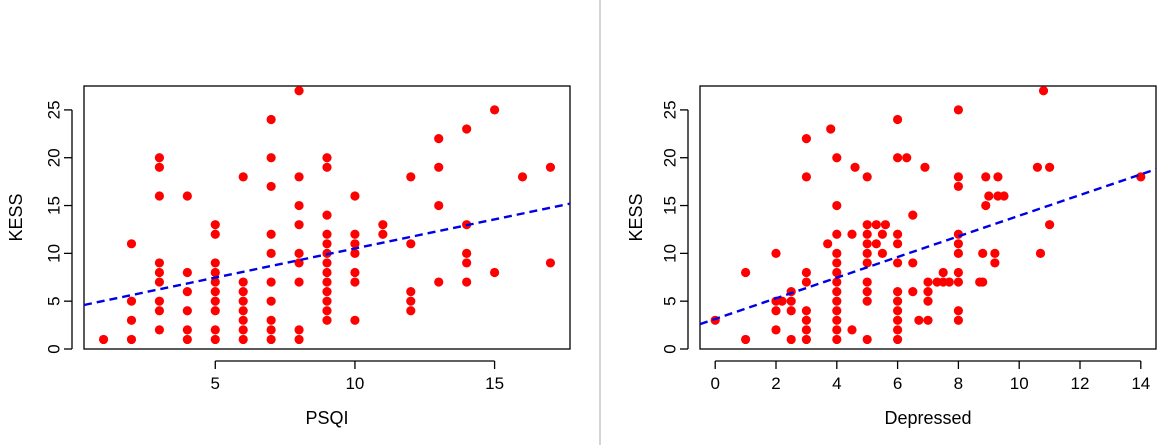 Image resolution: width=1170 pixels, height=445 pixels. What do you see at coordinates (928, 247) in the screenshot?
I see `trend-line` at bounding box center [928, 247].